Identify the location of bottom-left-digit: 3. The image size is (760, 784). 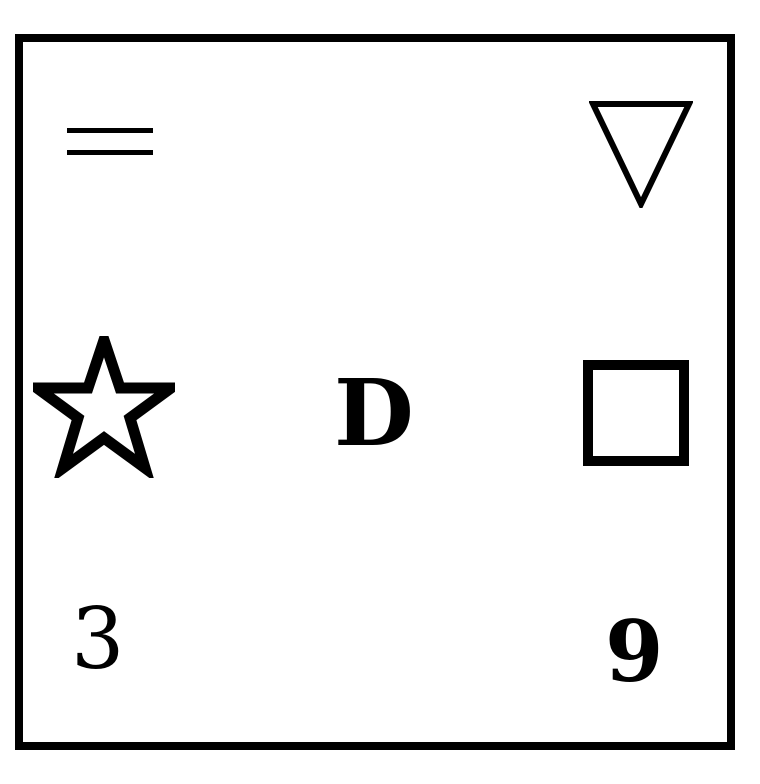
(98, 639).